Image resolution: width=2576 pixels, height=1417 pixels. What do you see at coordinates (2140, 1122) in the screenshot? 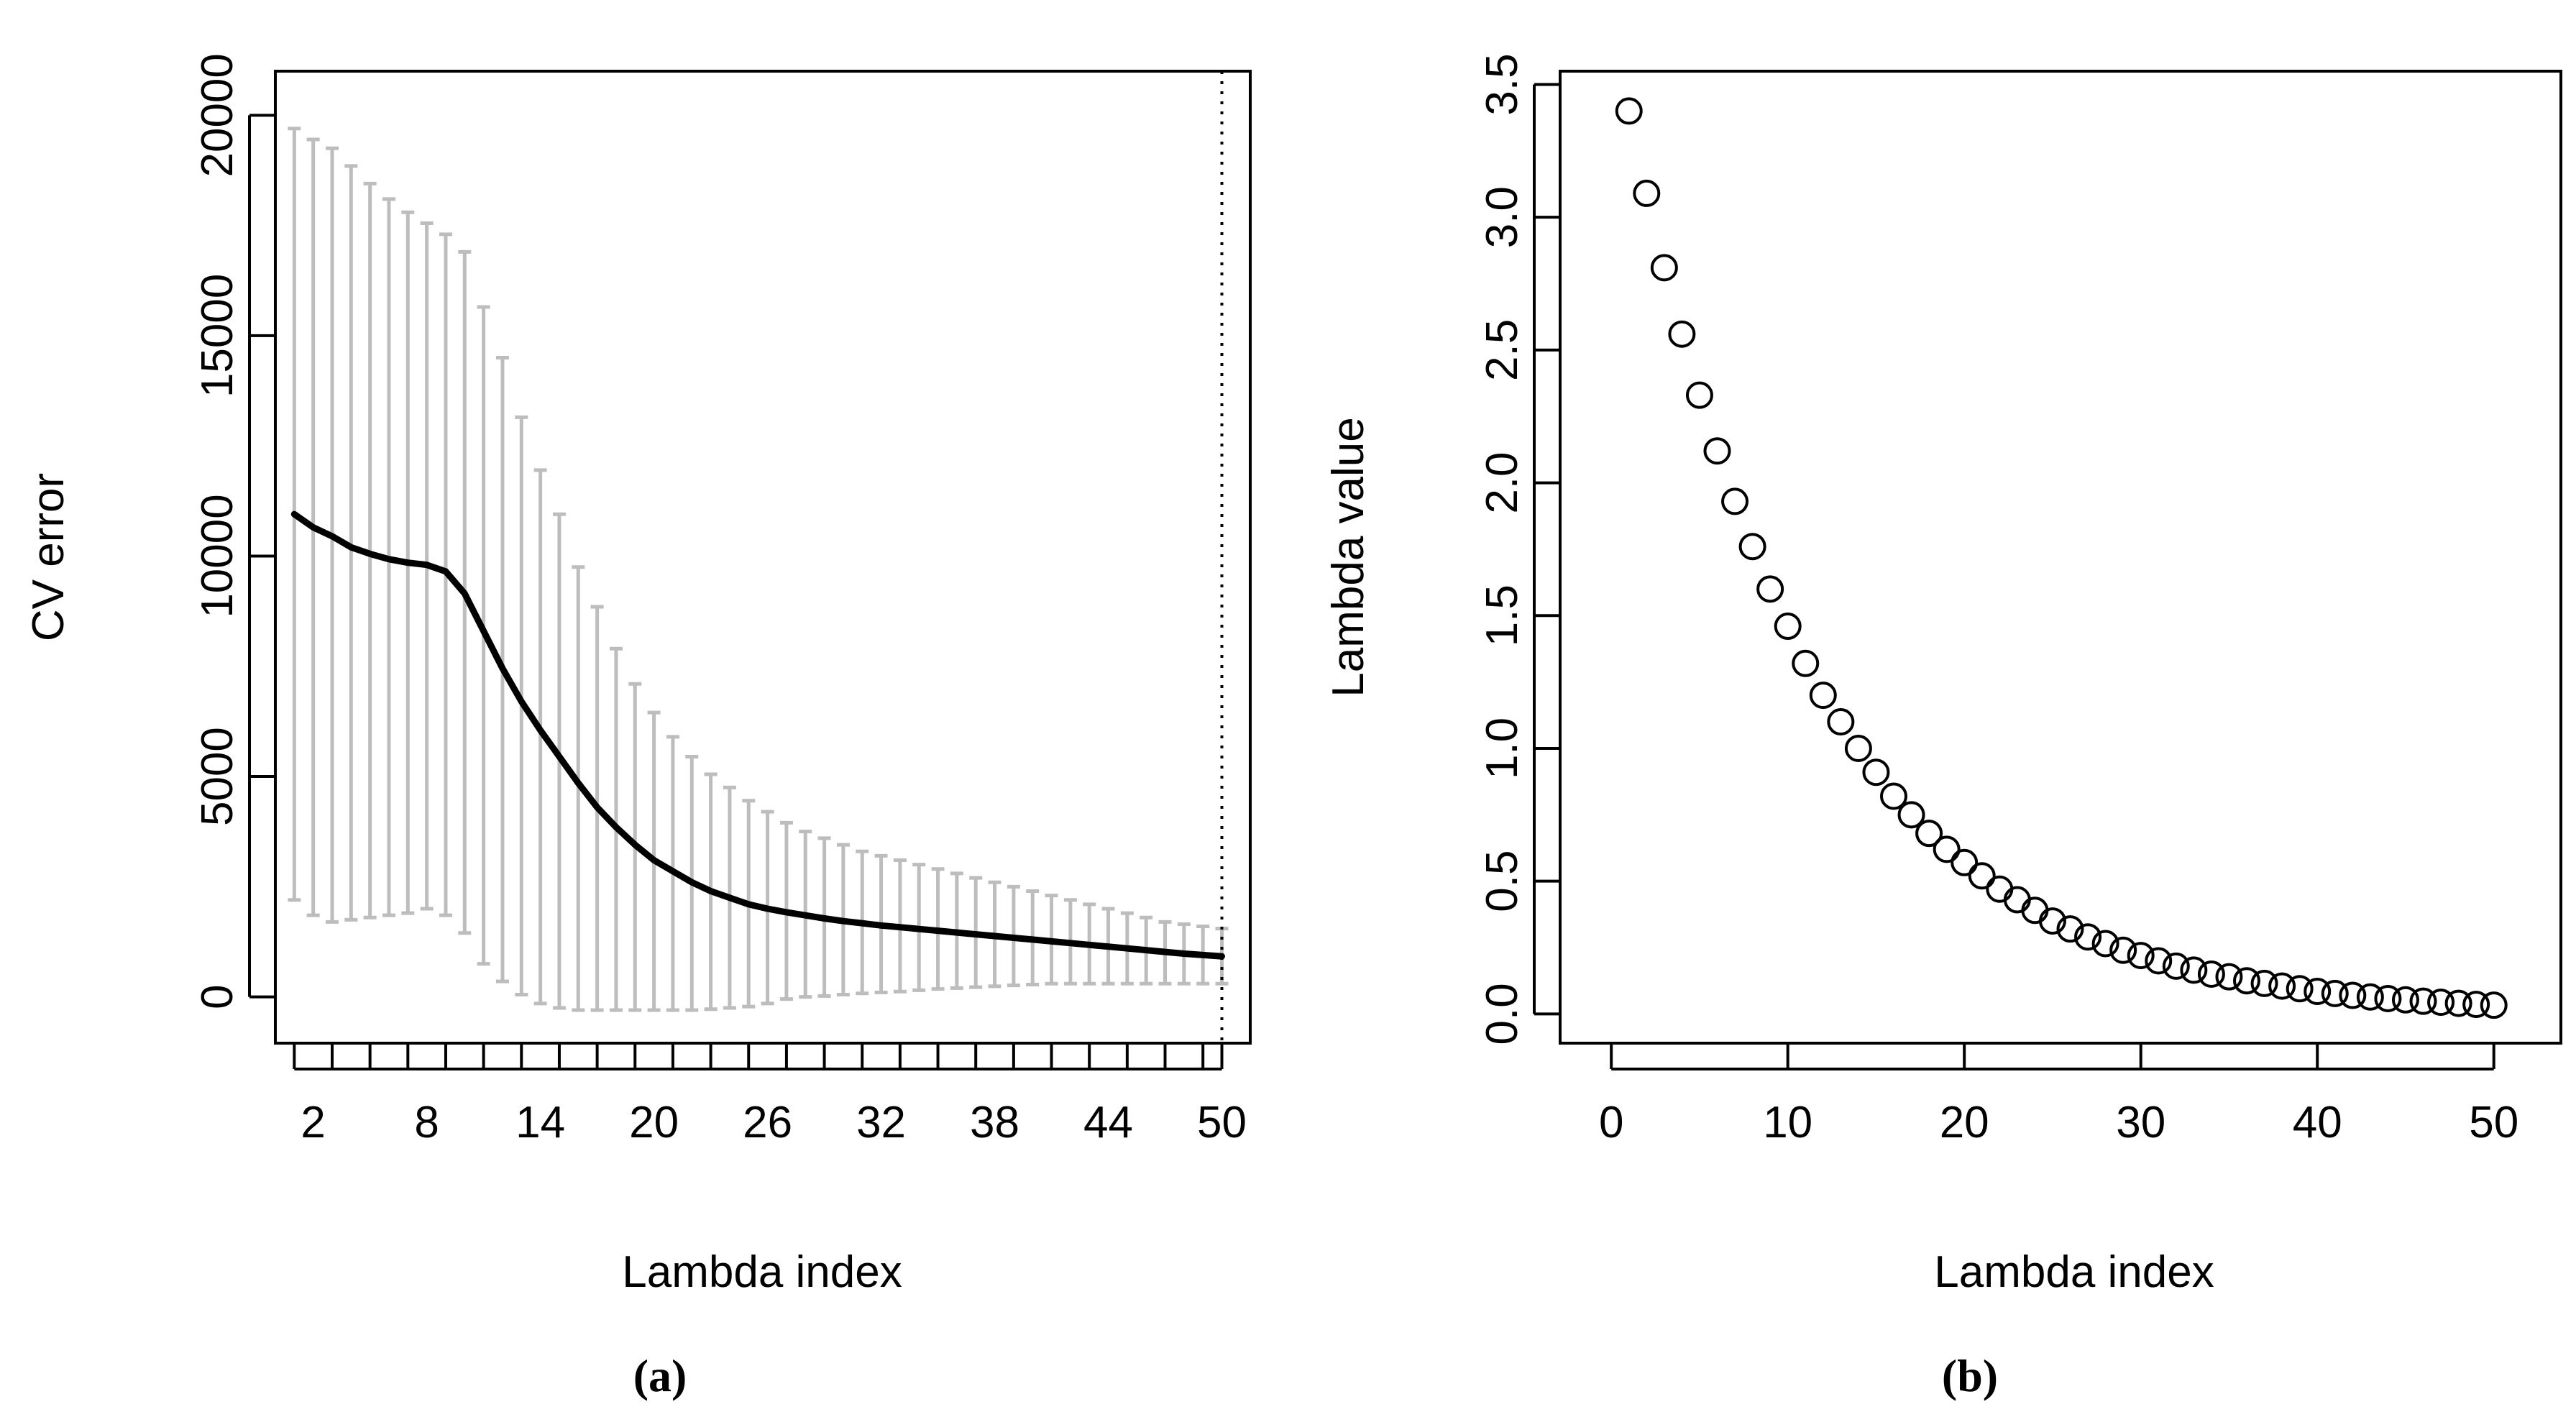
I see `b-x-tick-label: 30` at bounding box center [2140, 1122].